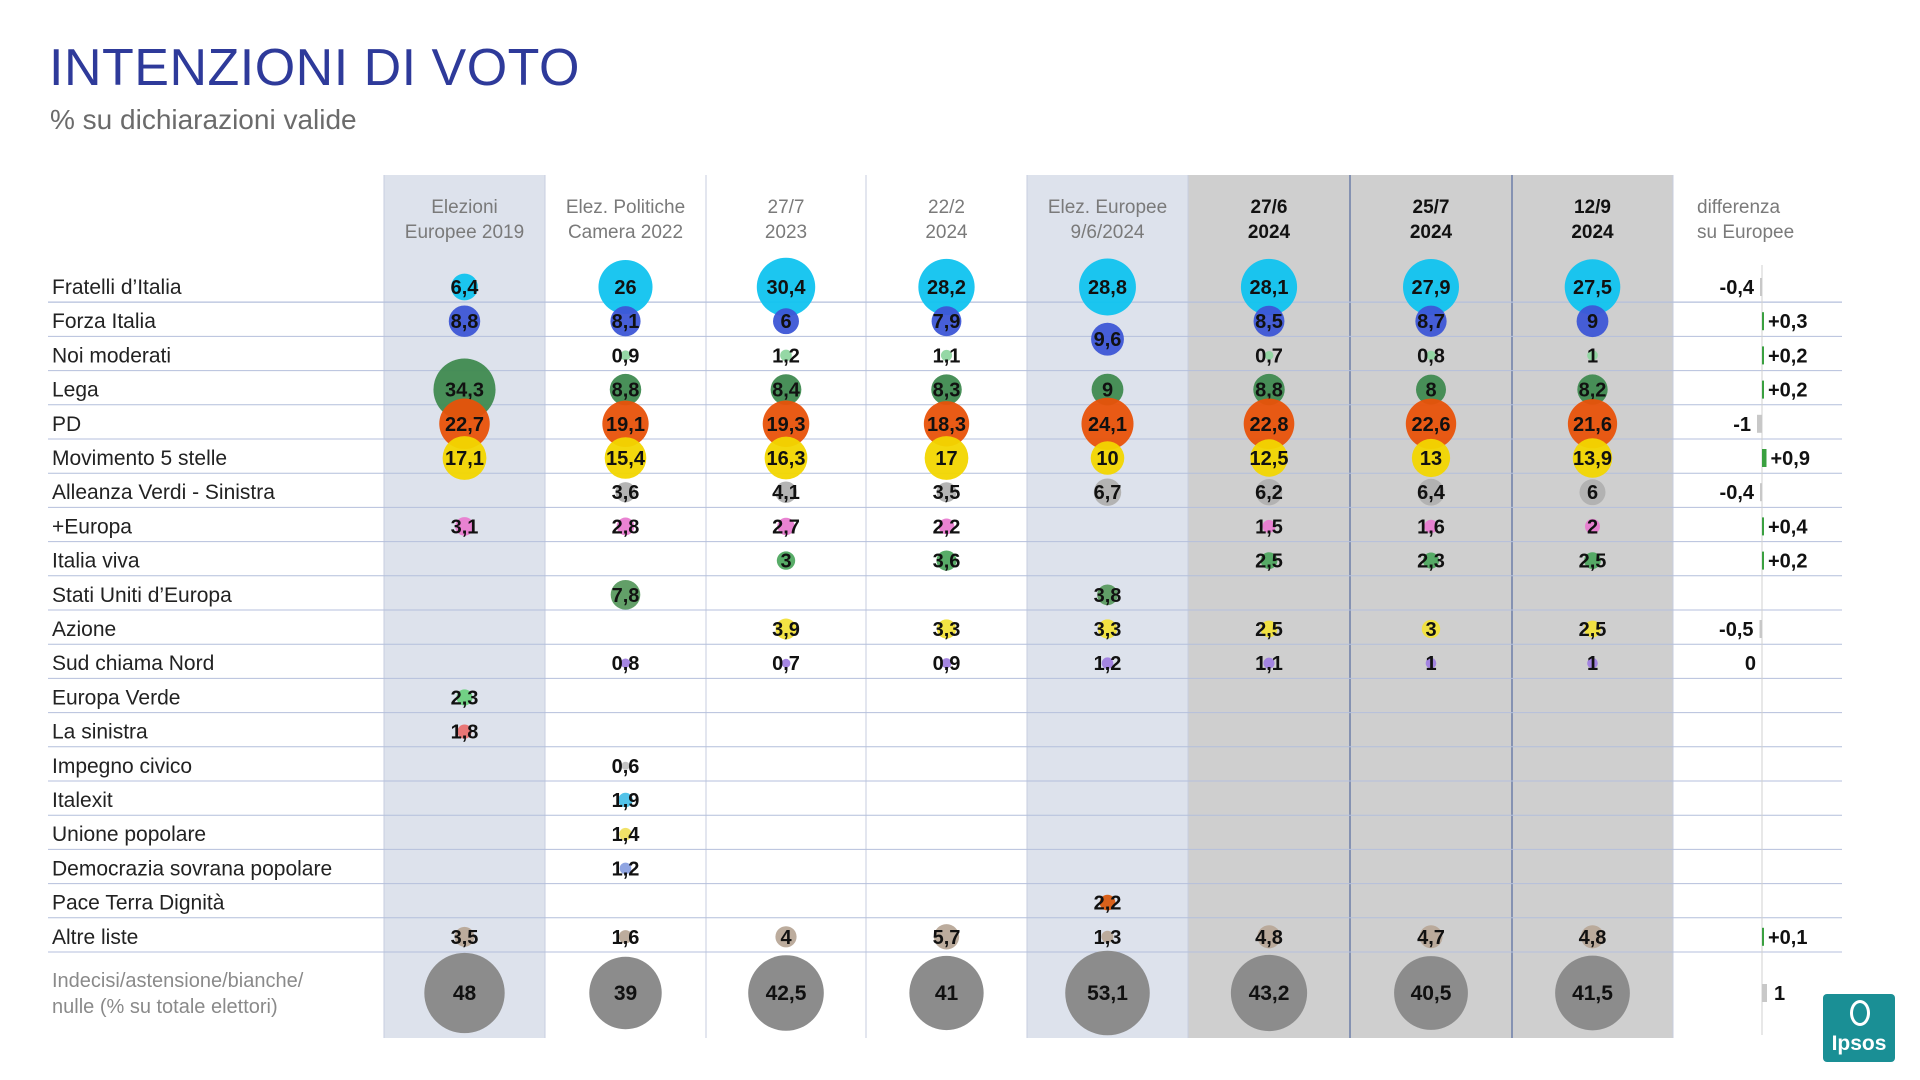 This screenshot has width=1920, height=1080. I want to click on party-label: Europa Verde, so click(116, 697).